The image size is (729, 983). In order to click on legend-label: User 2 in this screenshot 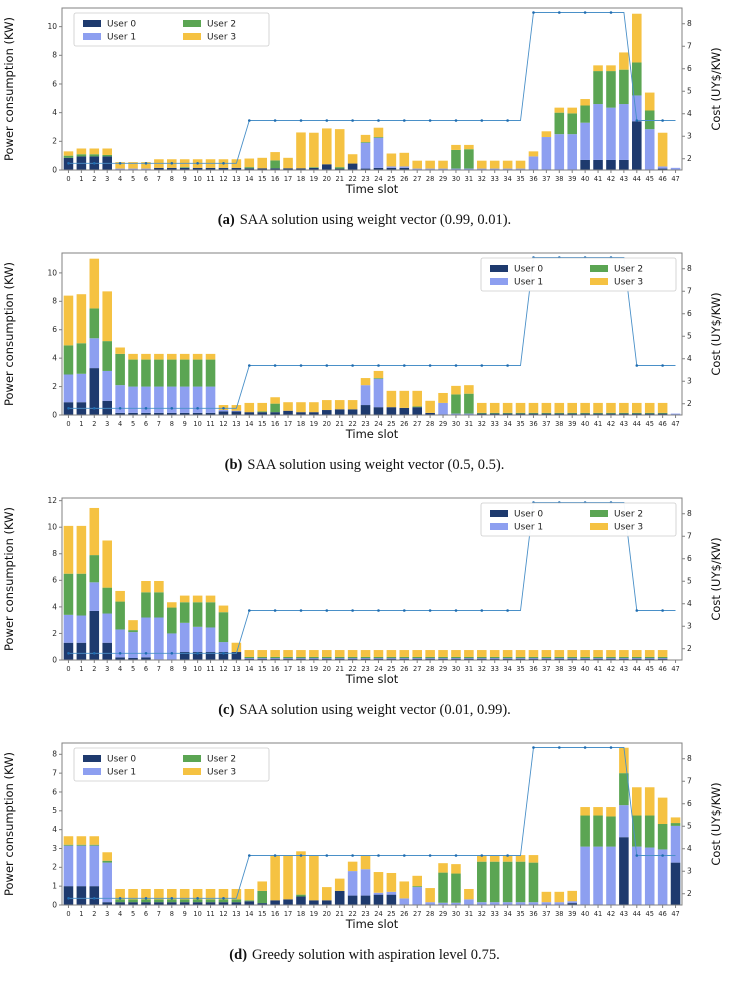, I will do `click(628, 515)`.